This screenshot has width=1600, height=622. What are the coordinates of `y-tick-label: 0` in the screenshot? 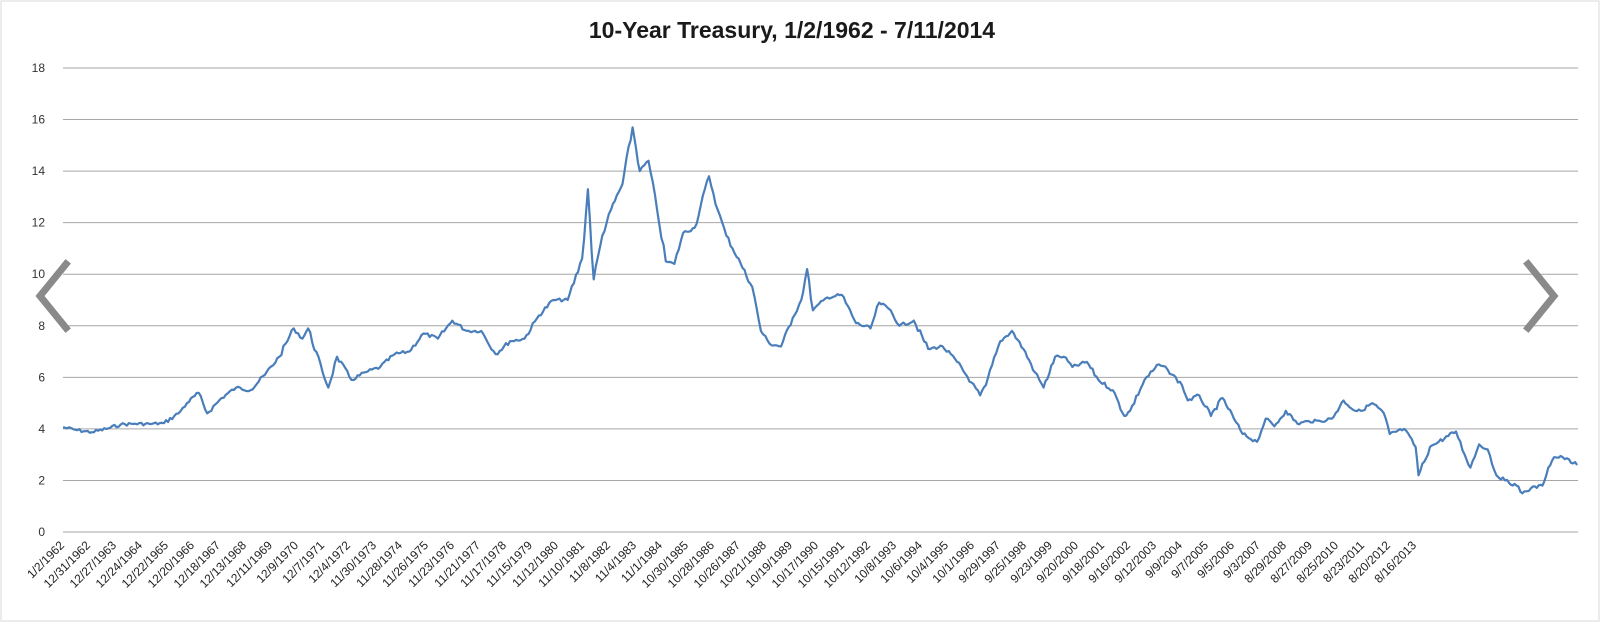 It's located at (41, 532).